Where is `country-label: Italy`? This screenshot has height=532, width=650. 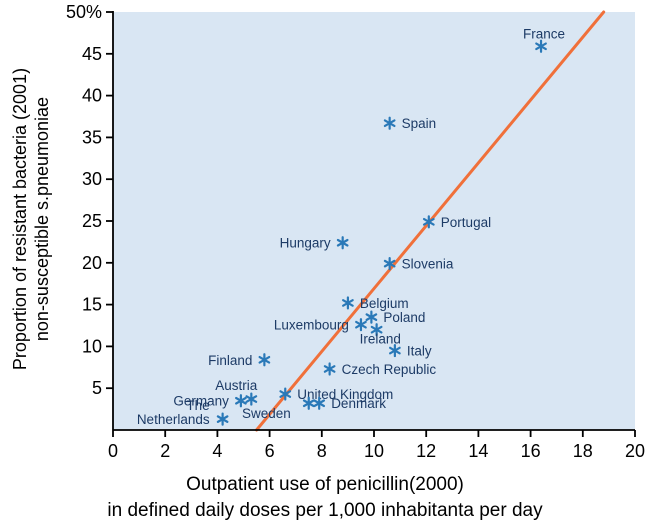
country-label: Italy is located at coordinates (419, 351).